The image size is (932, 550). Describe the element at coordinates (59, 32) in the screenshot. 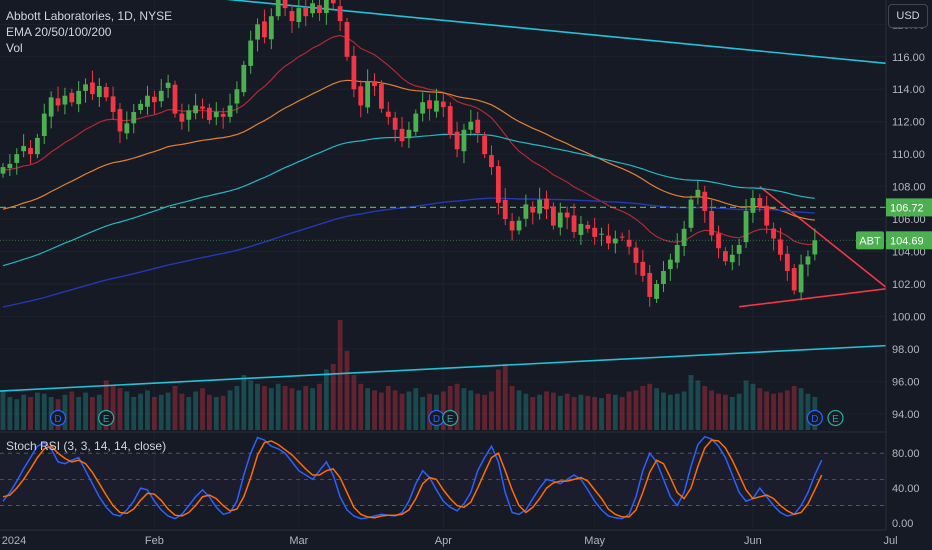

I see `ema-legend: EMA 20/50/100/200` at that location.